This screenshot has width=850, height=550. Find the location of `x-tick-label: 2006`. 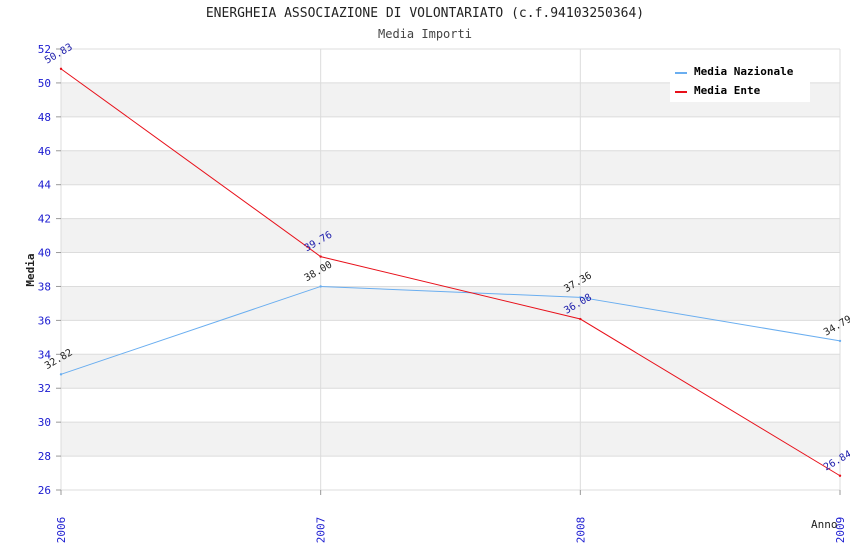

x-tick-label: 2006 is located at coordinates (61, 530).